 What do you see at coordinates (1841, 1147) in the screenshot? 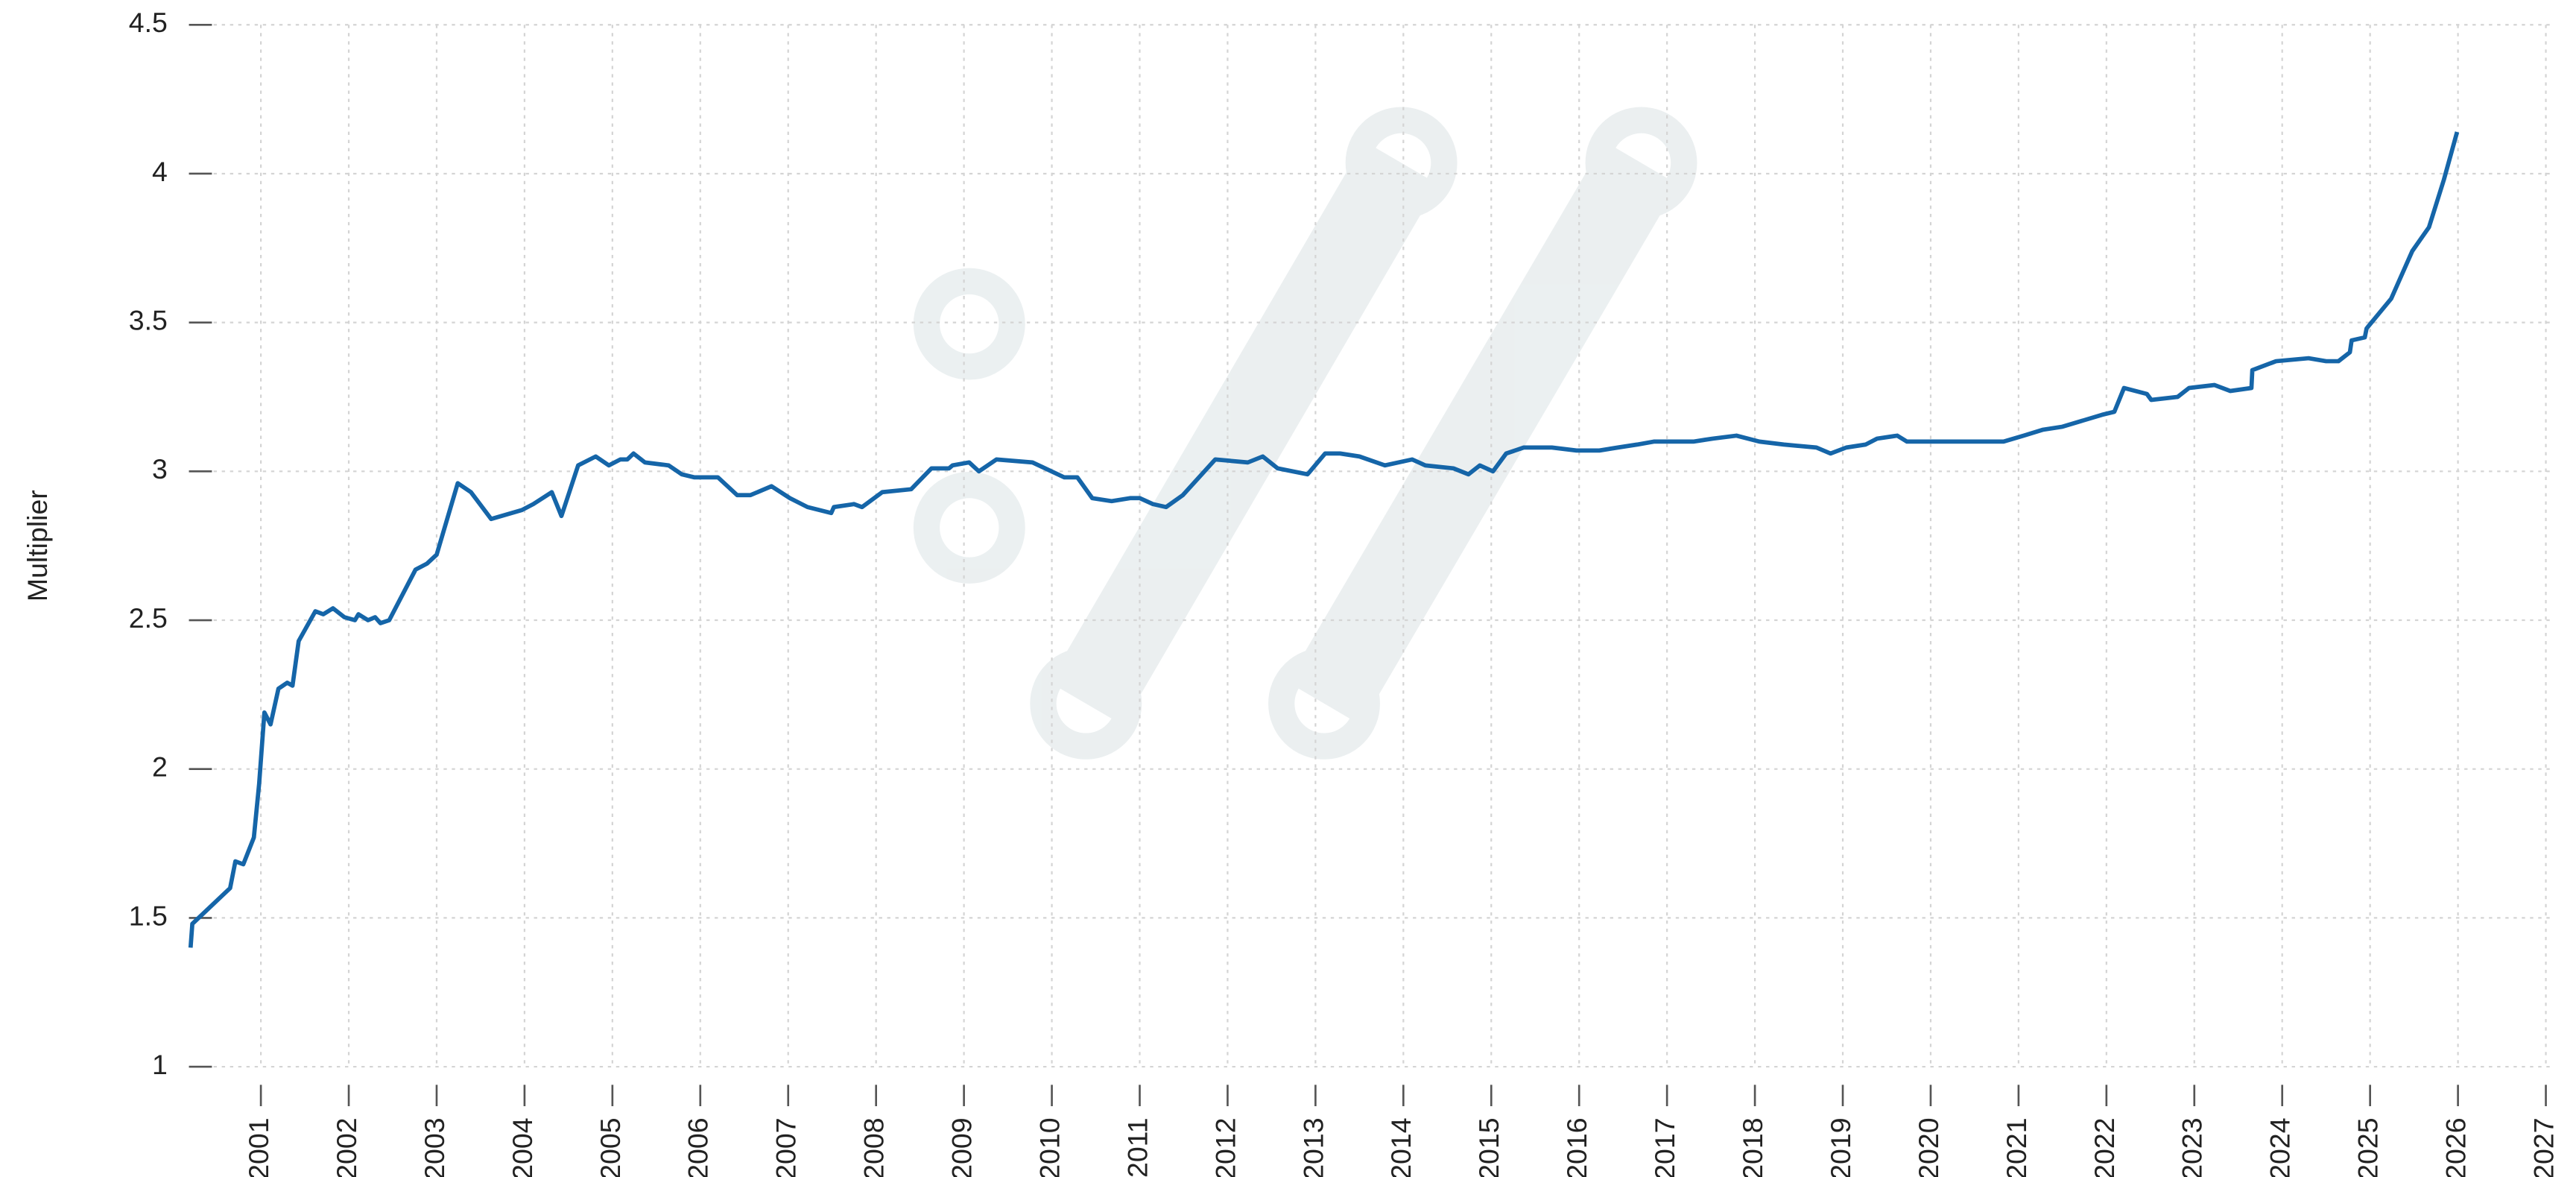
I see `x-tick-label: 2019` at bounding box center [1841, 1147].